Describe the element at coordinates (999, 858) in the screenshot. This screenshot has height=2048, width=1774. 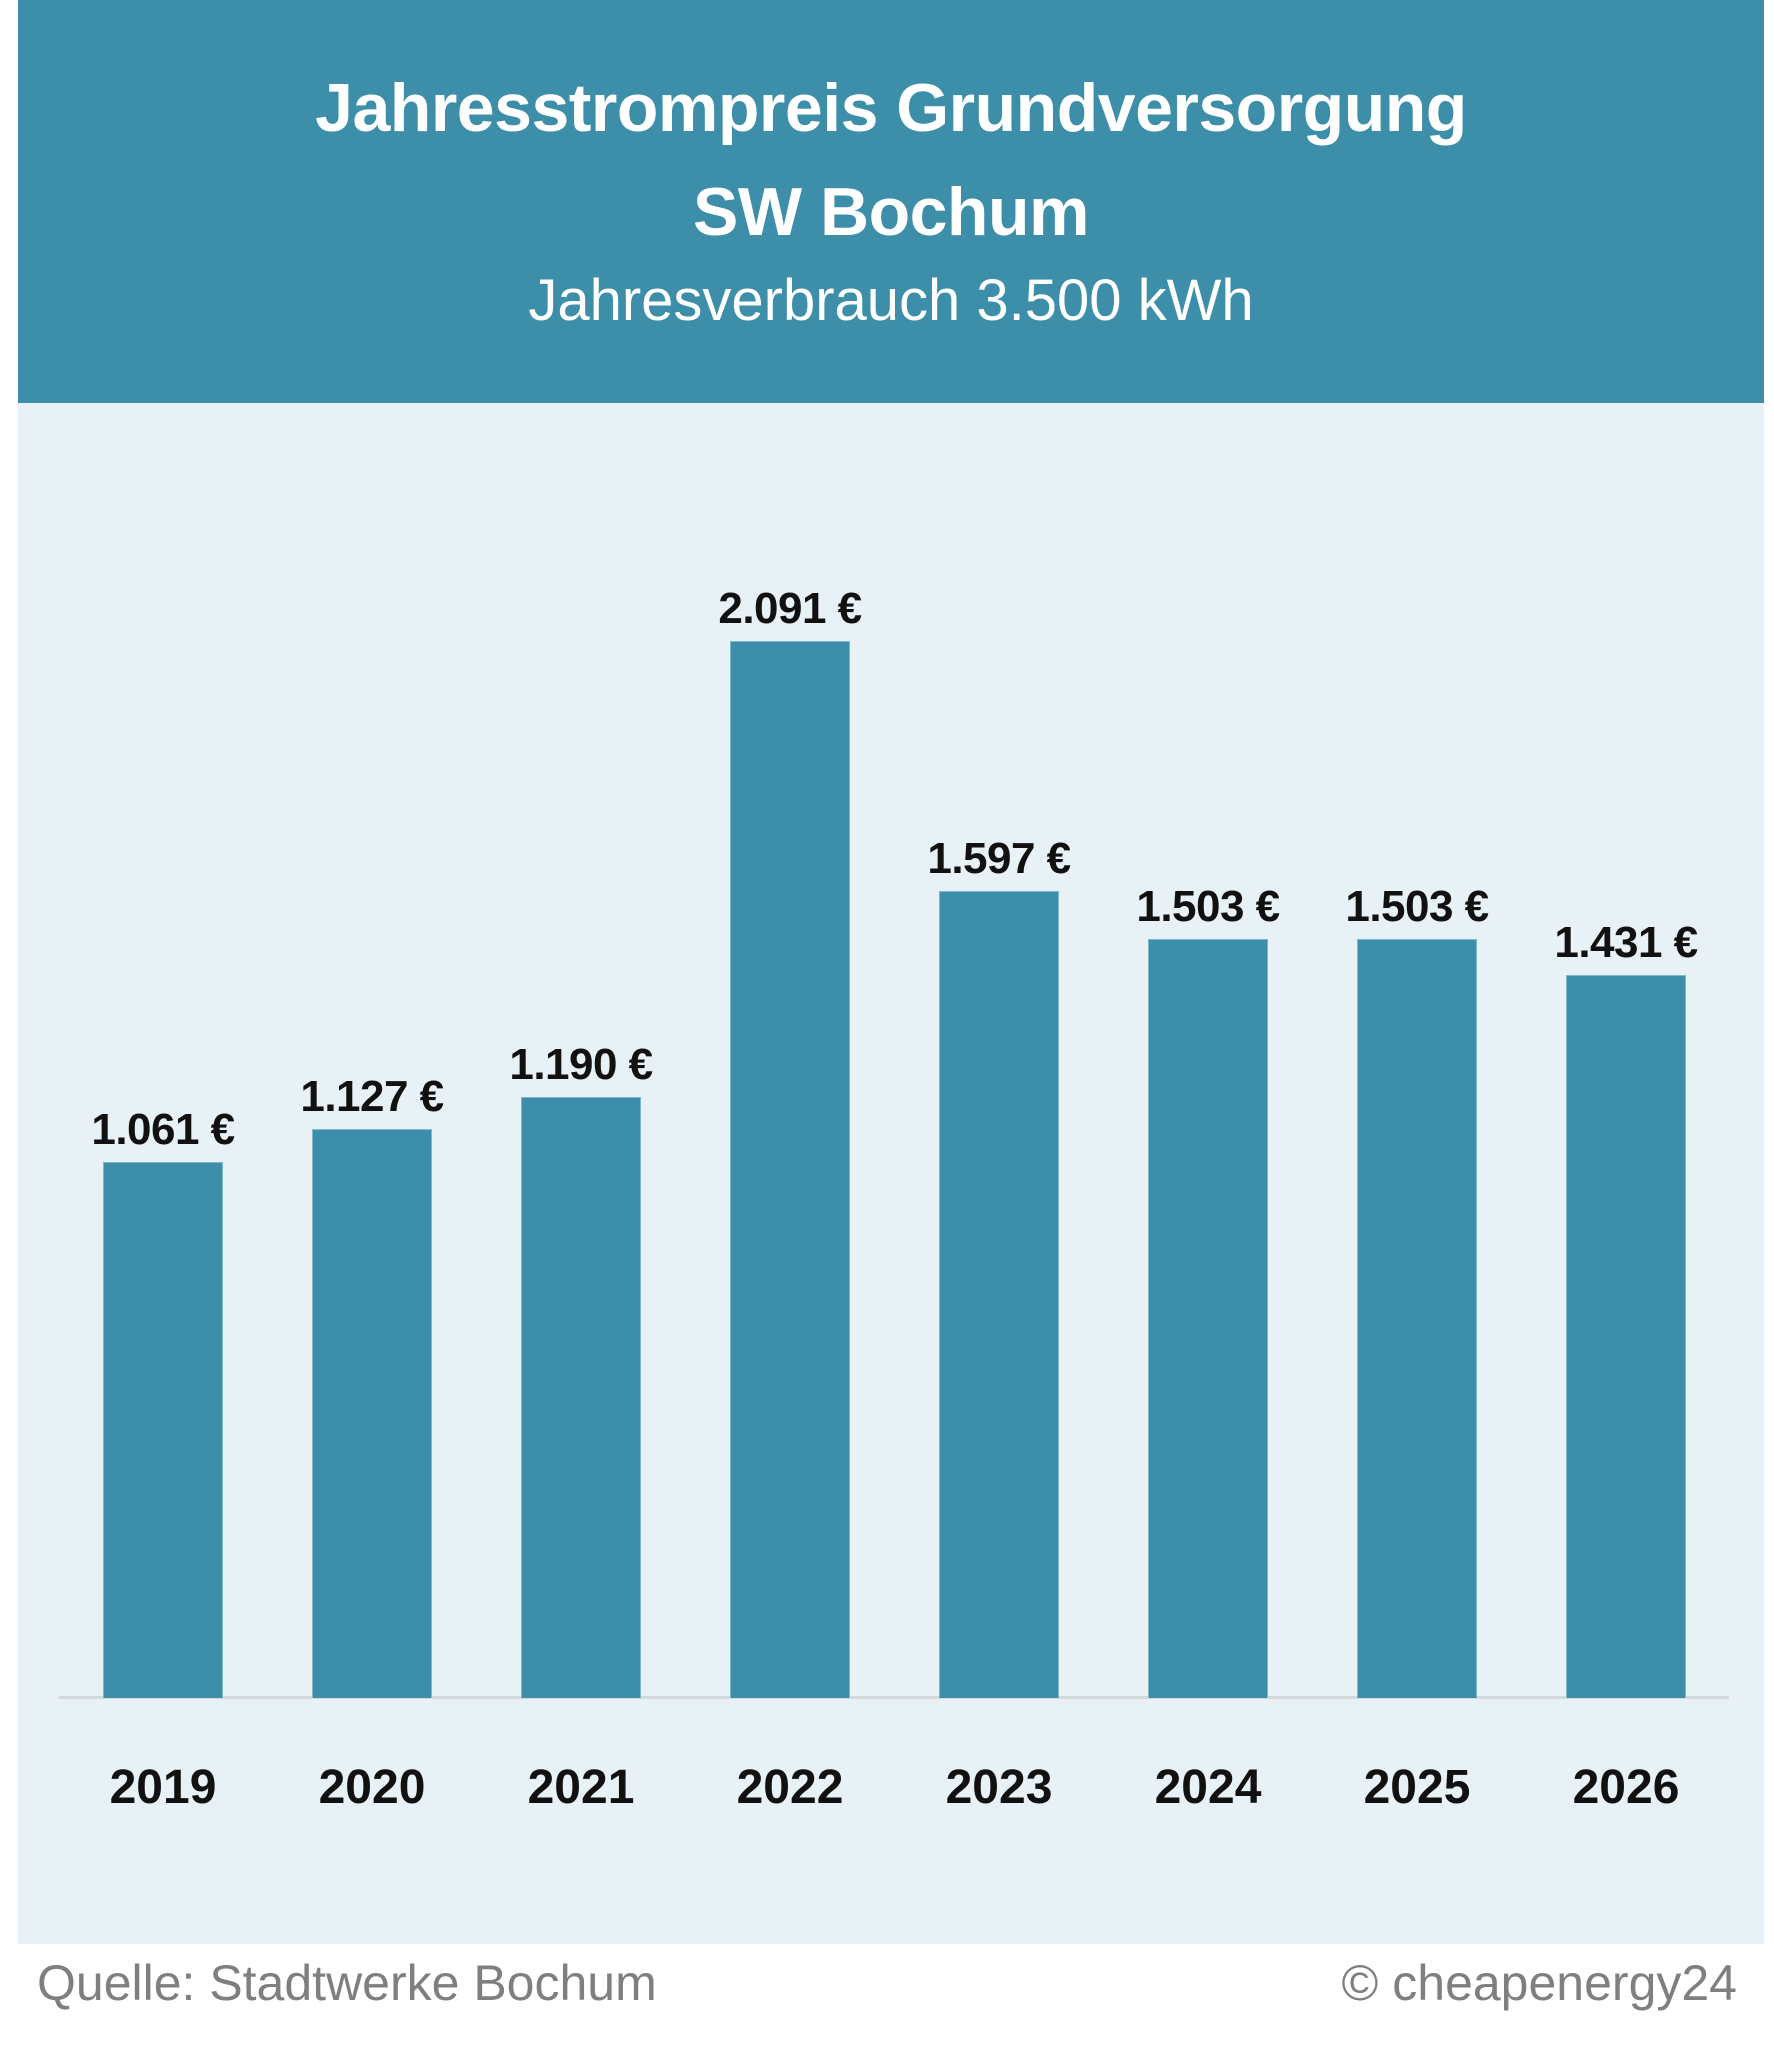
I see `value-label-2023: 1.597 €` at that location.